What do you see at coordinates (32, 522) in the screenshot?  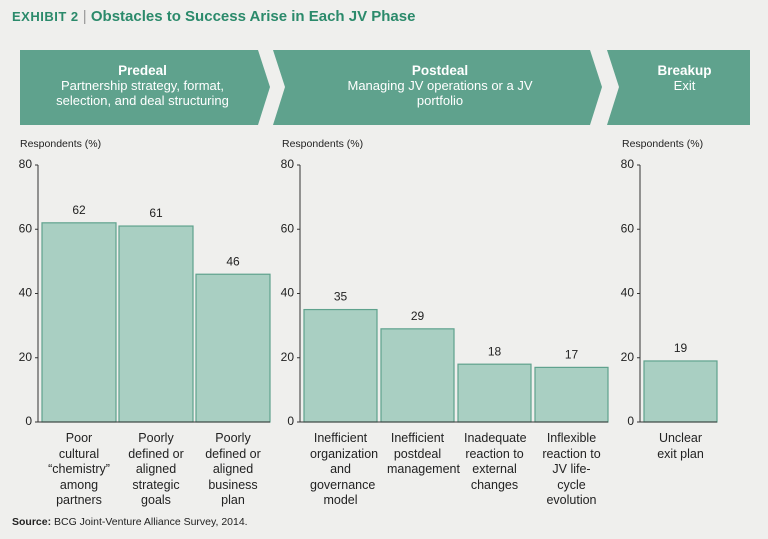 I see `source-label: Source:` at bounding box center [32, 522].